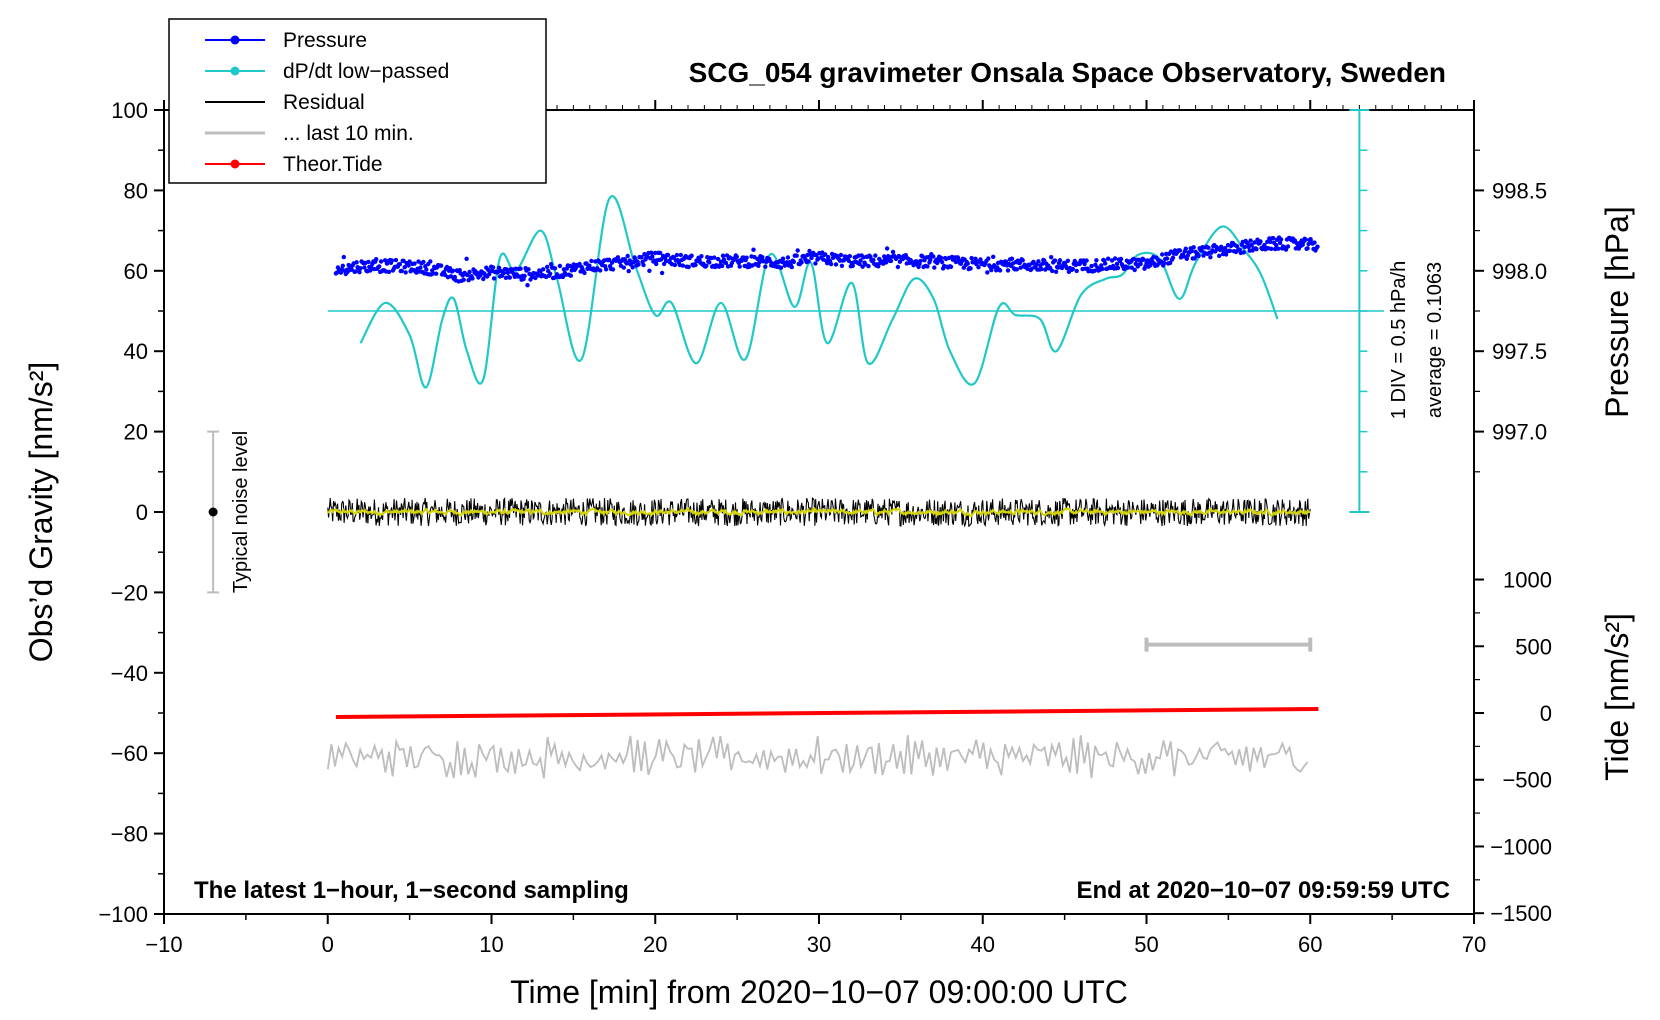 The width and height of the screenshot is (1660, 1020). I want to click on x-axis-title: Time [min] from 2020−10−07 09:00:00 UTC, so click(819, 992).